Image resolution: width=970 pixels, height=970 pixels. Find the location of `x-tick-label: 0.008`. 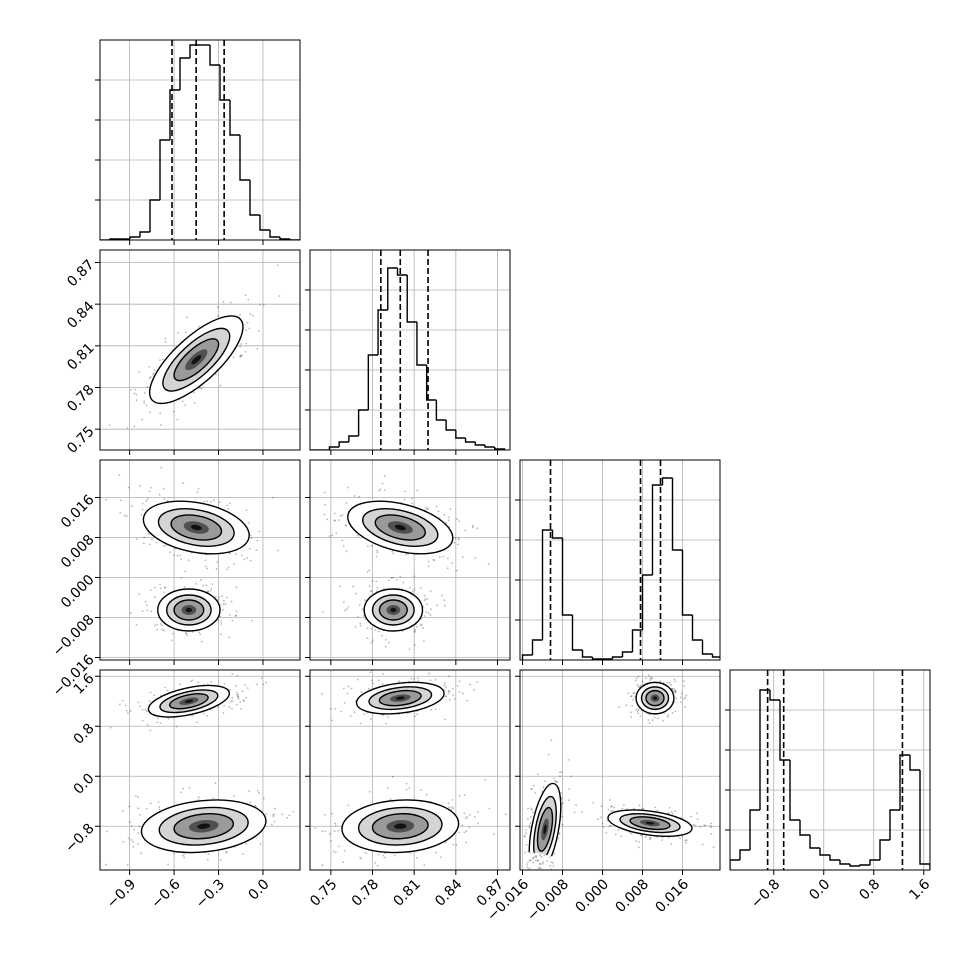

x-tick-label: 0.008 is located at coordinates (632, 896).